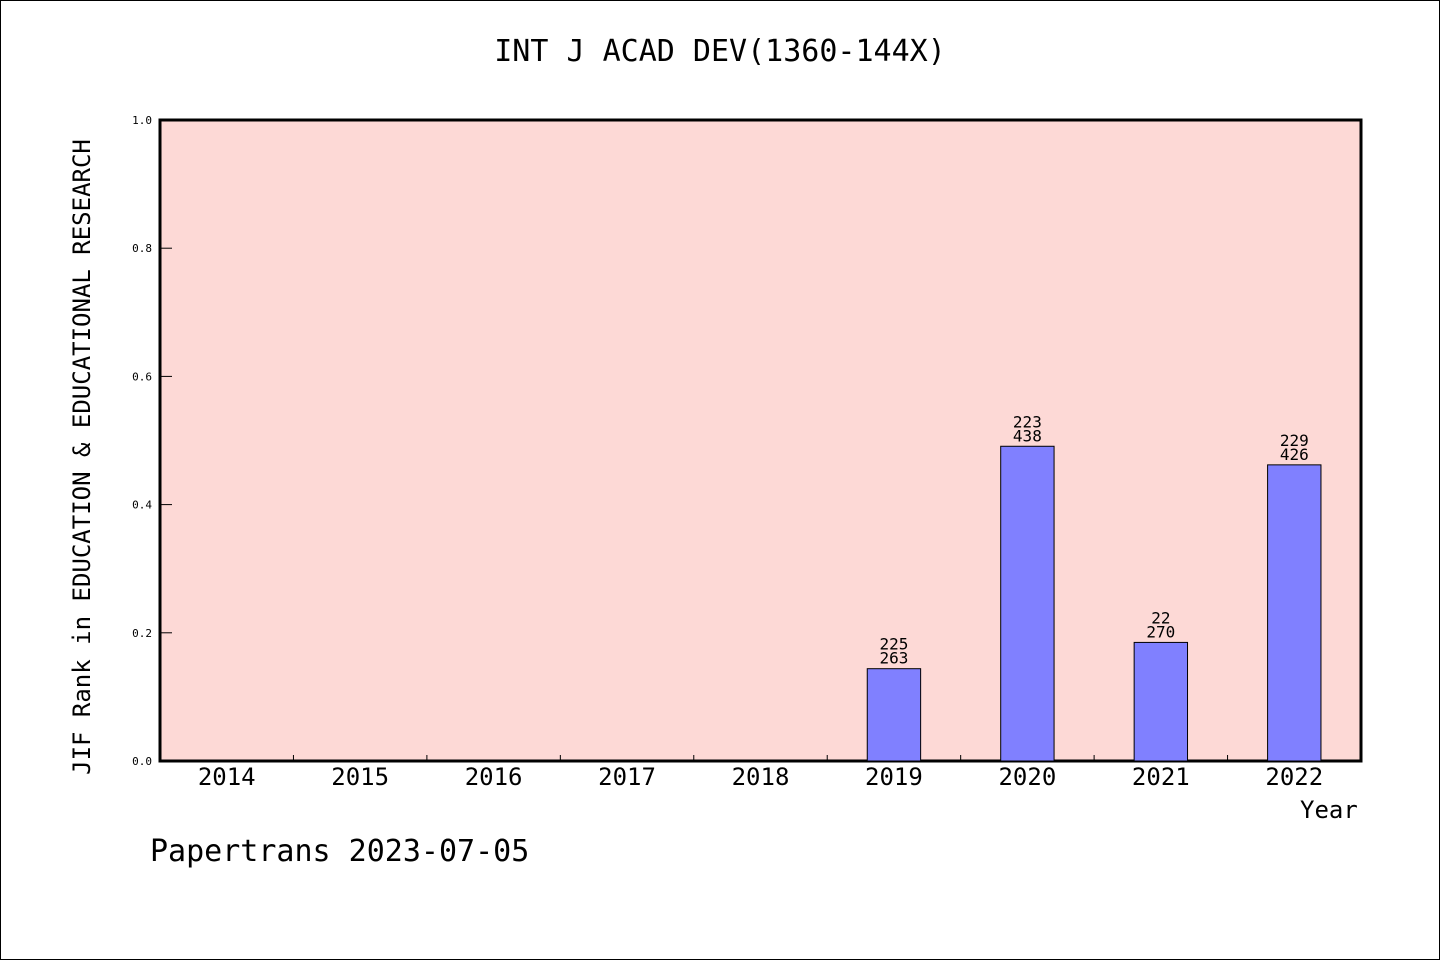 This screenshot has height=960, width=1440. I want to click on y-tick-label: 0.8, so click(142, 248).